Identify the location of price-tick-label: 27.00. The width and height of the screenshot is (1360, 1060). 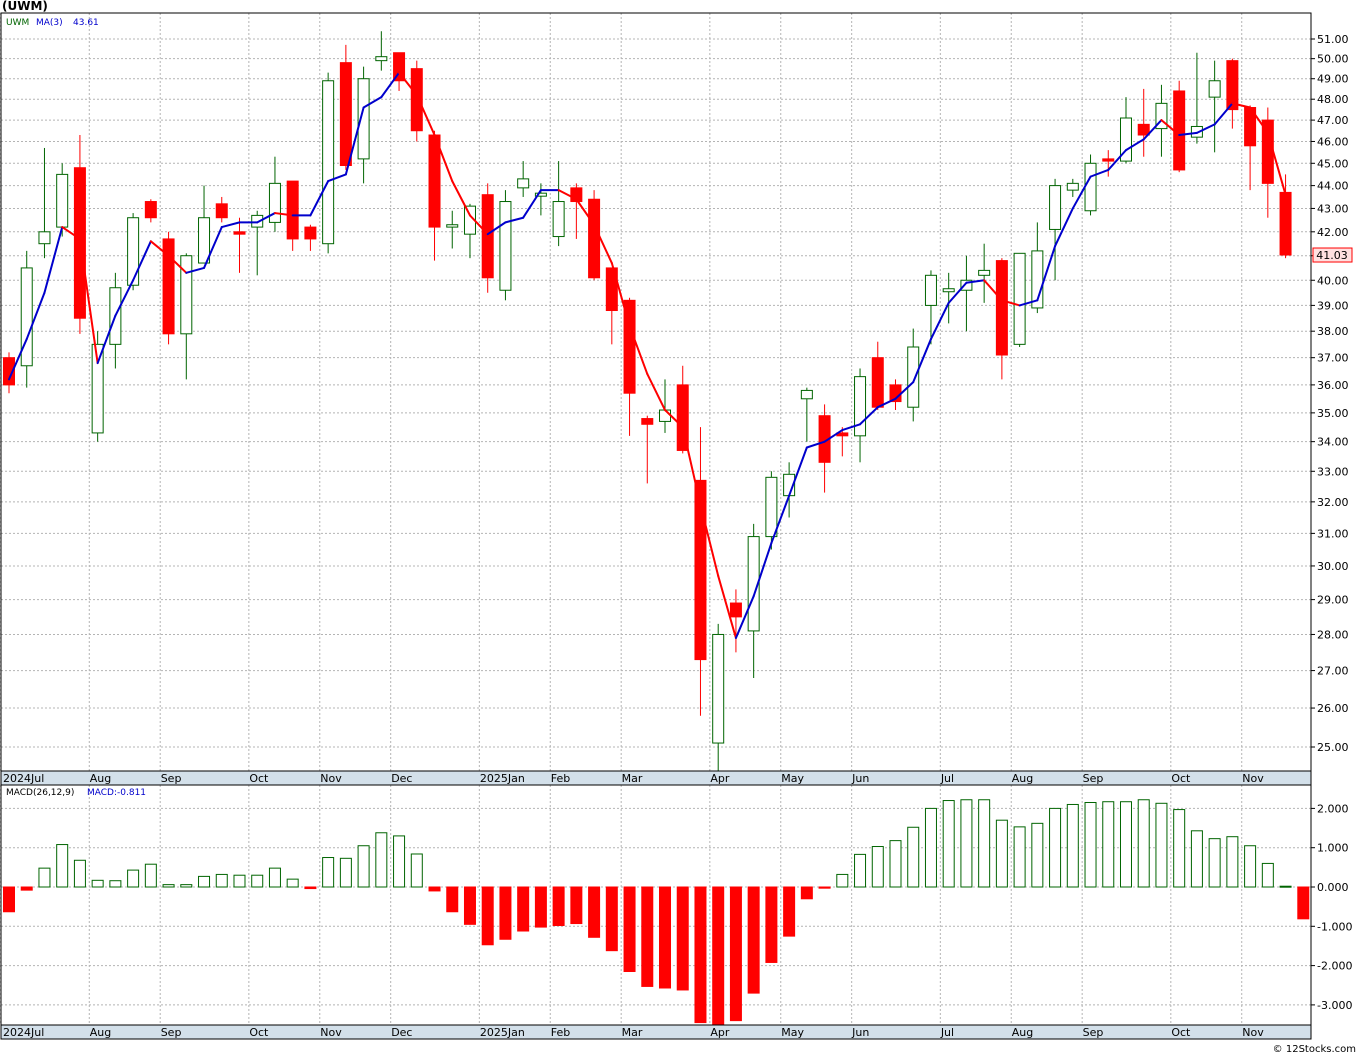
(1333, 671).